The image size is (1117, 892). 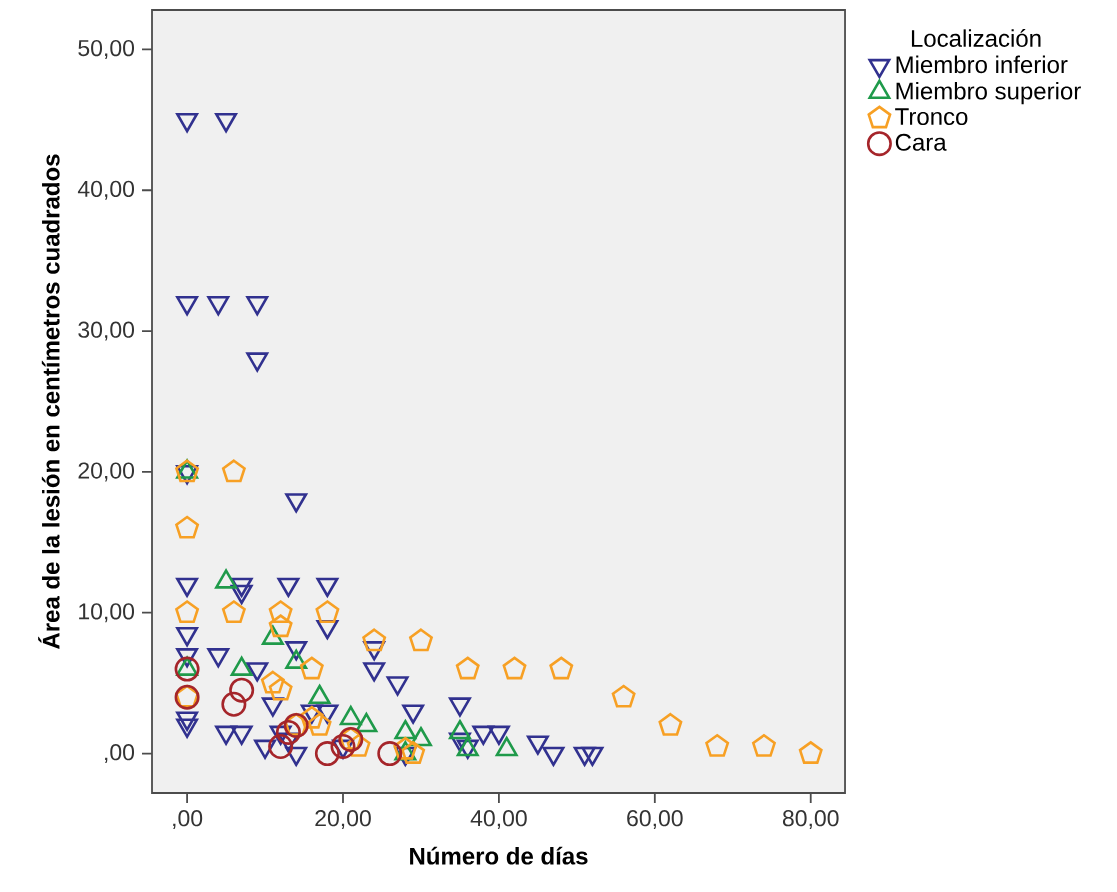 What do you see at coordinates (120, 754) in the screenshot?
I see `y-tick-label: ,00` at bounding box center [120, 754].